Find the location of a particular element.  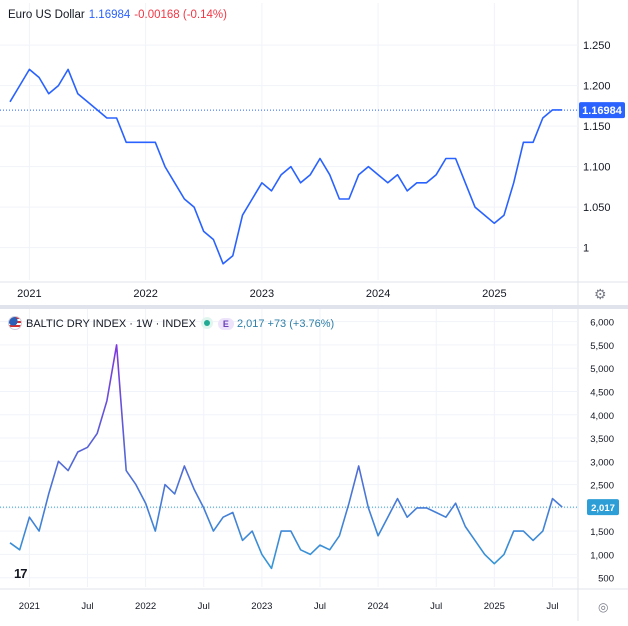

y-tick-label: 1.100 is located at coordinates (597, 168).